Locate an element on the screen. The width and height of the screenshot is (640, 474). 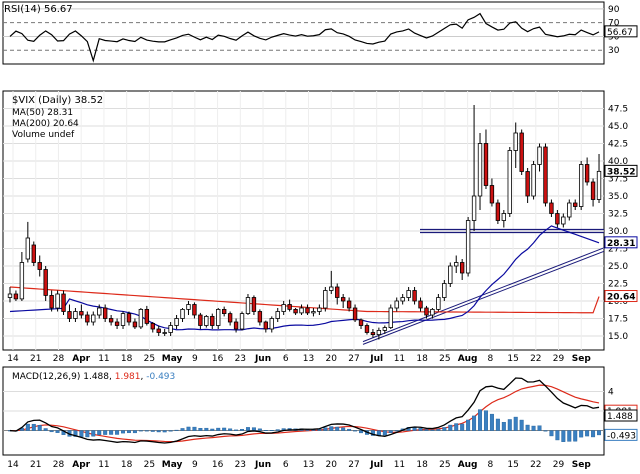
x-tick-label: 27 is located at coordinates (353, 359).